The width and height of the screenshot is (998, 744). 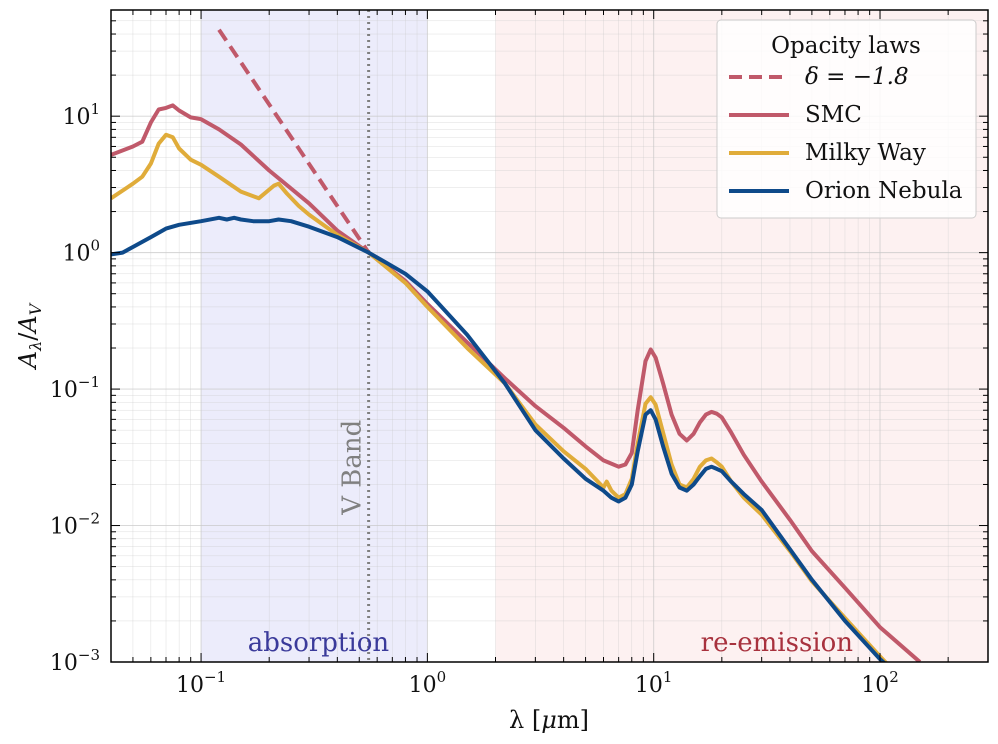 What do you see at coordinates (865, 153) in the screenshot?
I see `milky-way-legend-label: Milky Way` at bounding box center [865, 153].